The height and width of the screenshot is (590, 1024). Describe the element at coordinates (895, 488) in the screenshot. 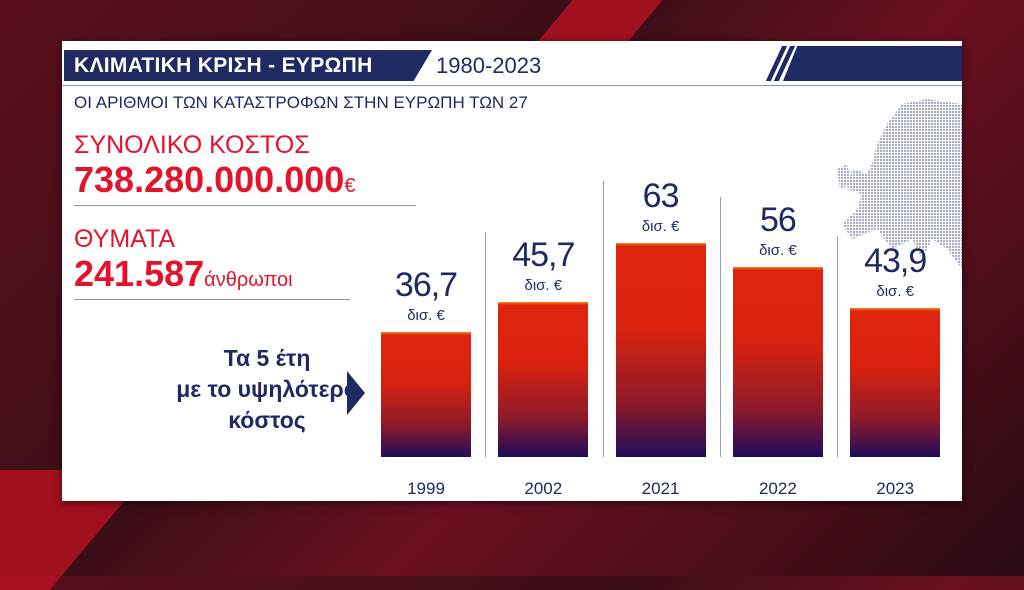

I see `x-tick-label: 2023` at that location.